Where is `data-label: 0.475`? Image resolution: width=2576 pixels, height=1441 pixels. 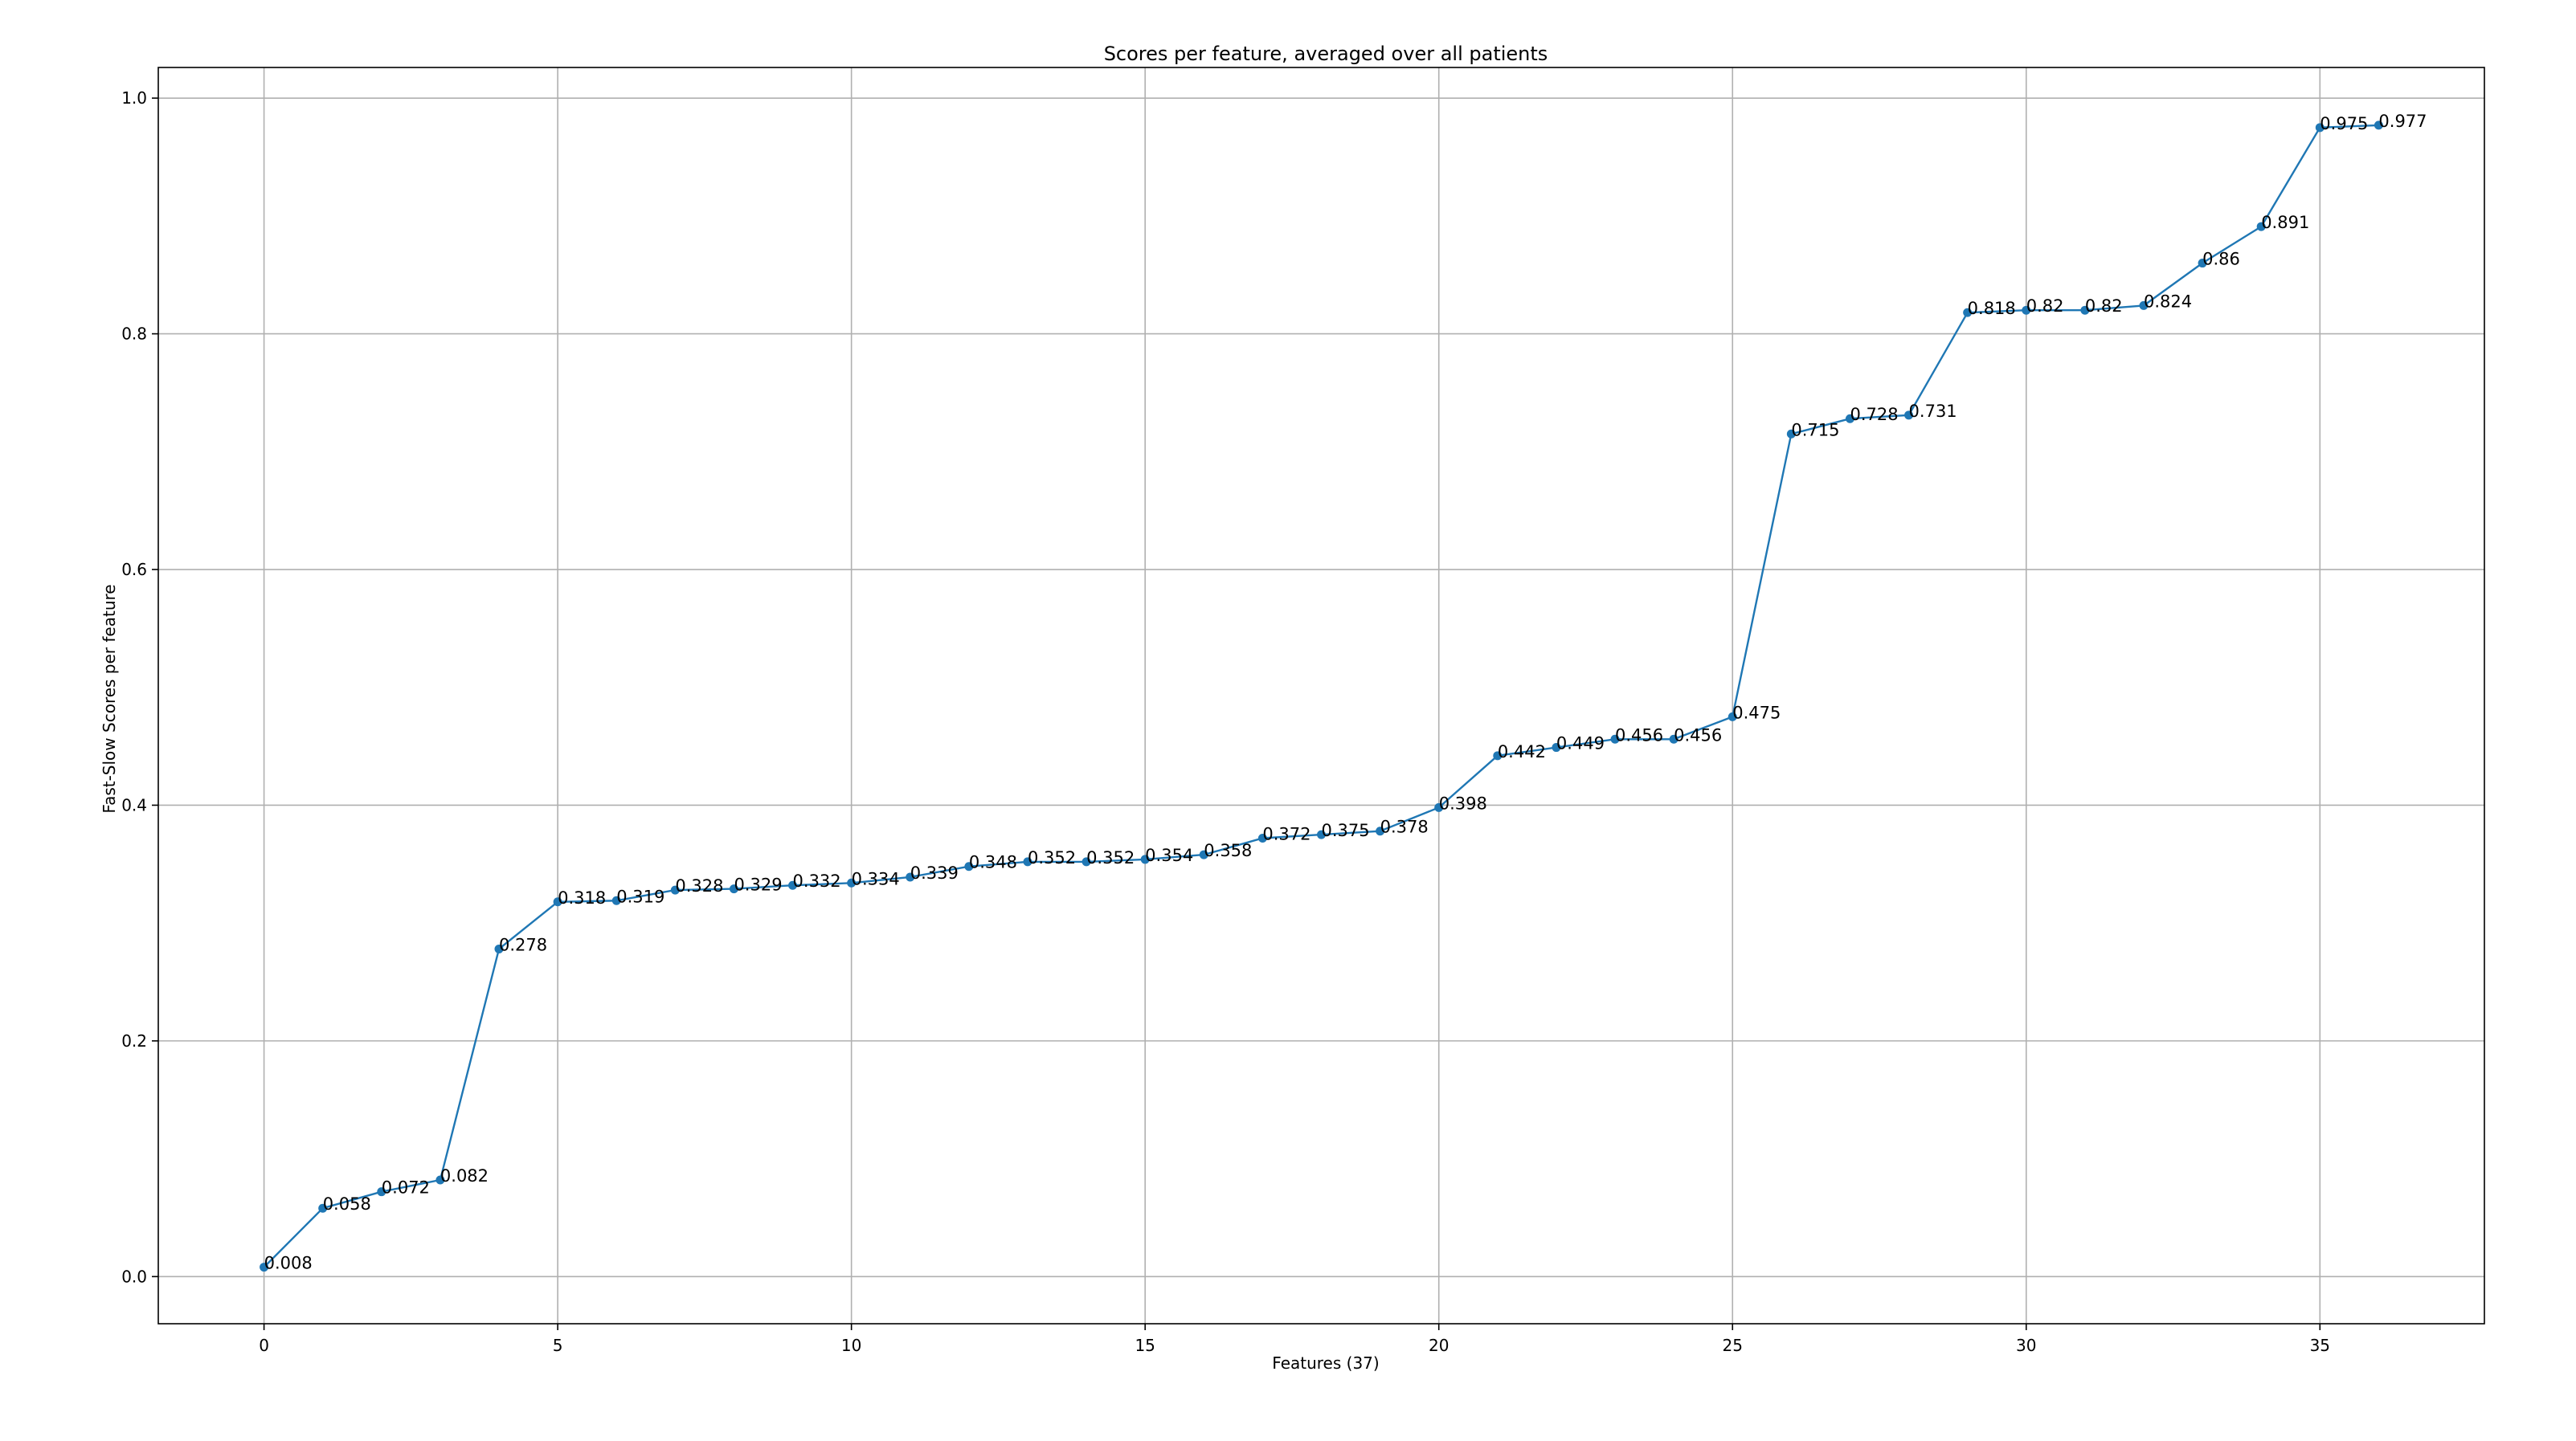
data-label: 0.475 is located at coordinates (1757, 712).